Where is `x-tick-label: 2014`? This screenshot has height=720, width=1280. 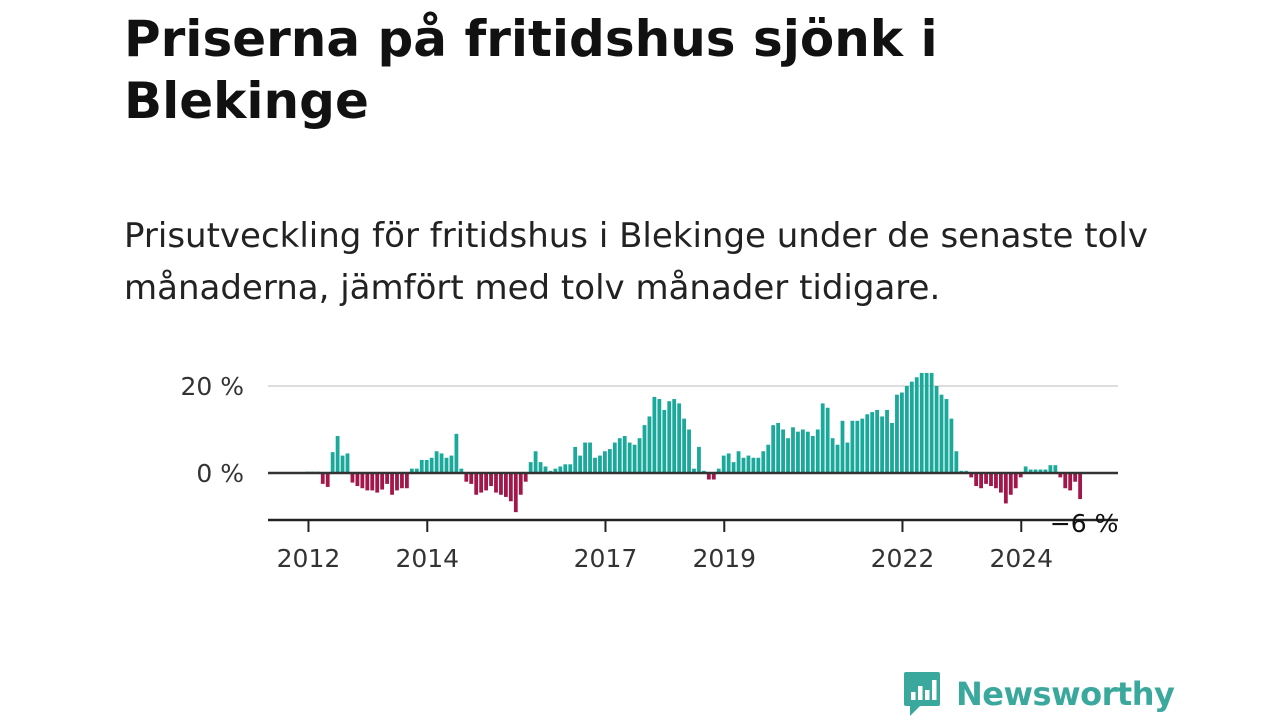
x-tick-label: 2014 is located at coordinates (427, 558).